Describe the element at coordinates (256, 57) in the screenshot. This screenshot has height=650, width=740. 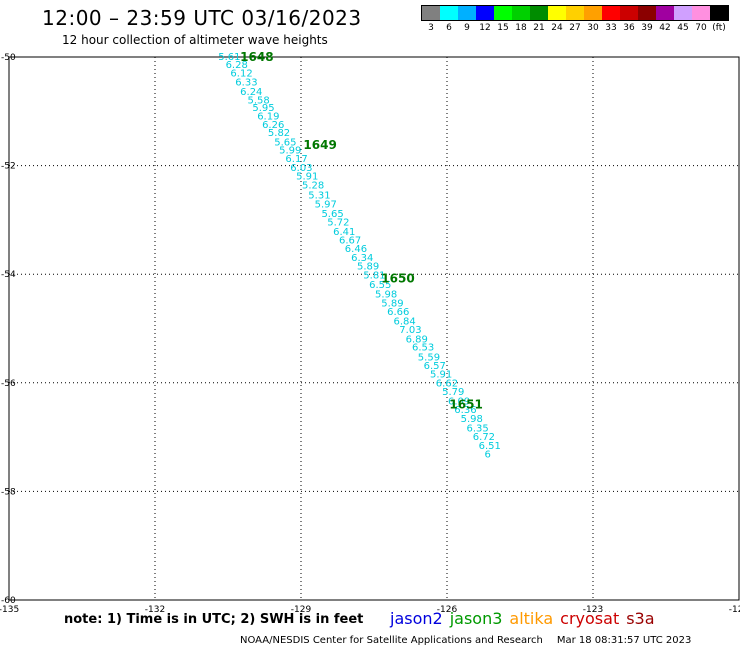
I see `time-annotation: 1648` at that location.